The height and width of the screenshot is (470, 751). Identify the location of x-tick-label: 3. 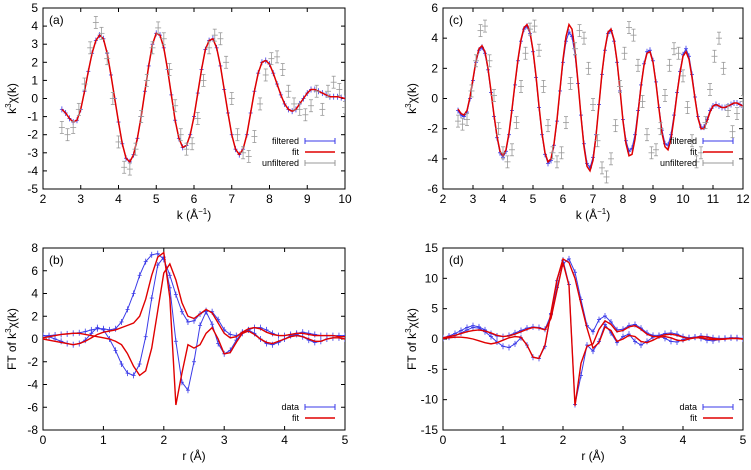
(224, 440).